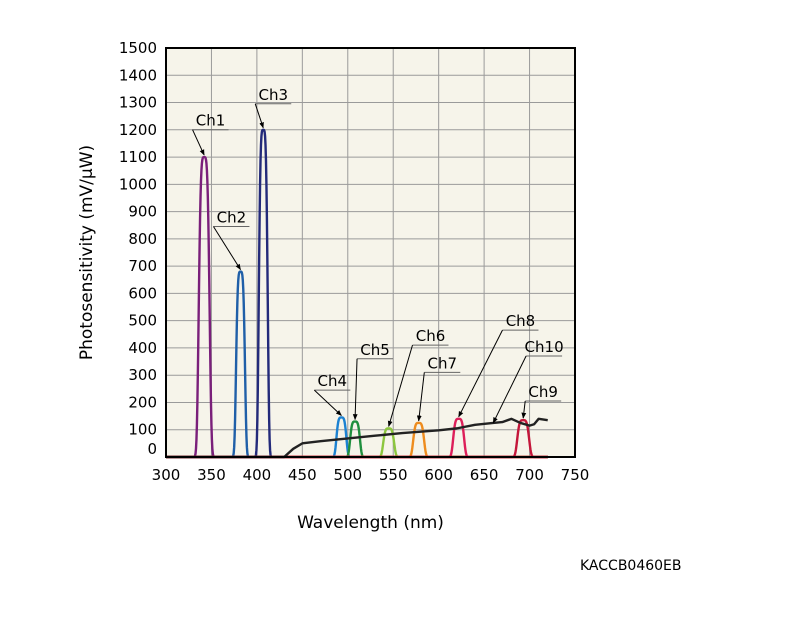 The height and width of the screenshot is (639, 811). What do you see at coordinates (257, 475) in the screenshot?
I see `x-tick-label: 400` at bounding box center [257, 475].